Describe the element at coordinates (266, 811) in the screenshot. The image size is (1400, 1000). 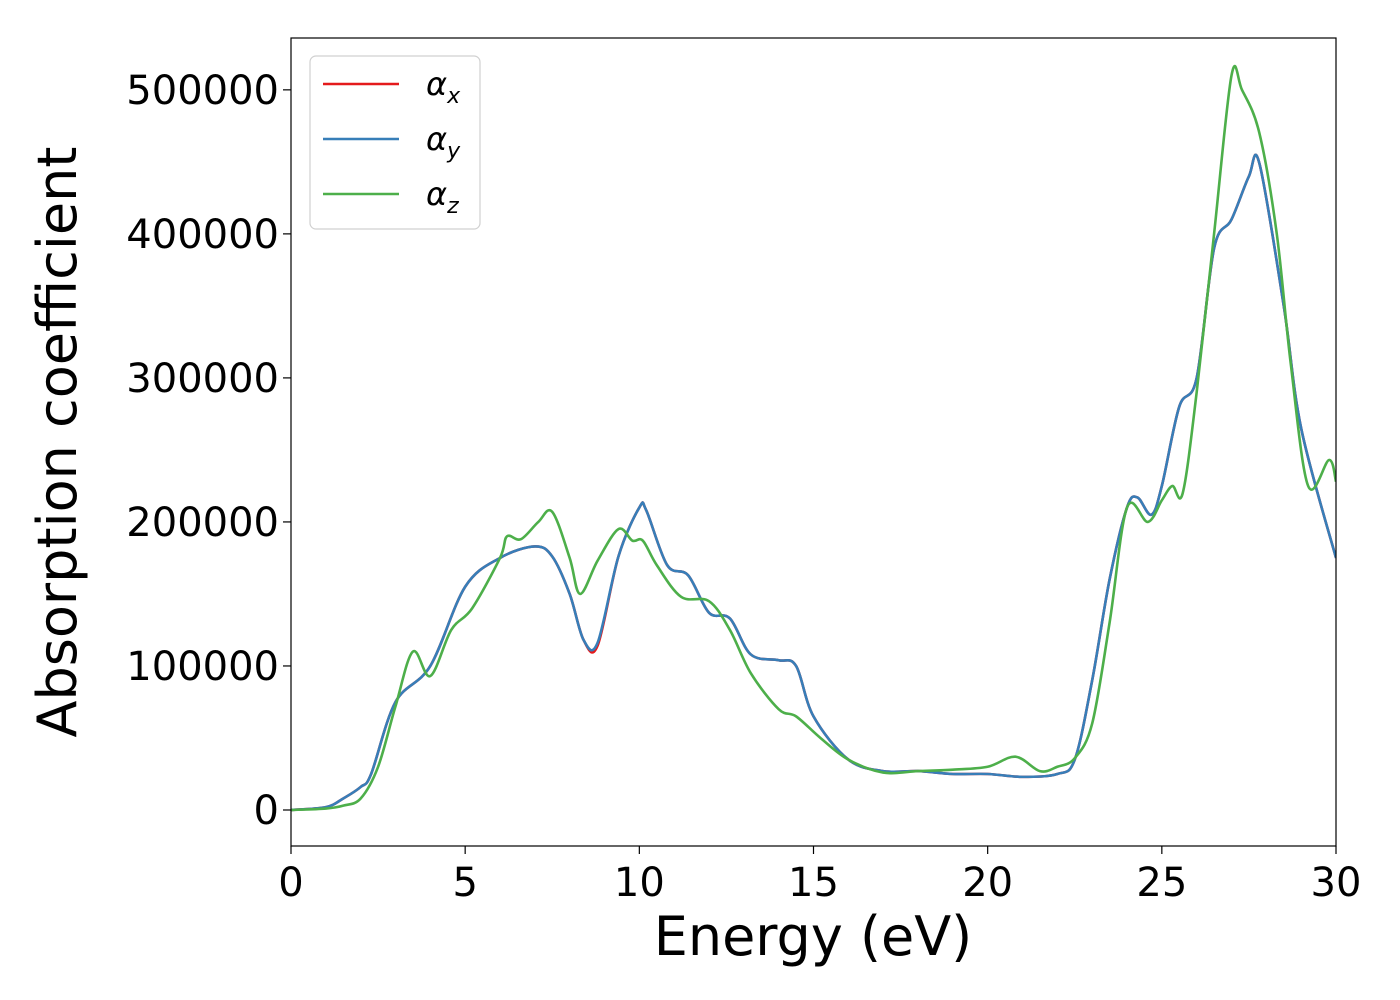
I see `y-tick-label: 0` at that location.